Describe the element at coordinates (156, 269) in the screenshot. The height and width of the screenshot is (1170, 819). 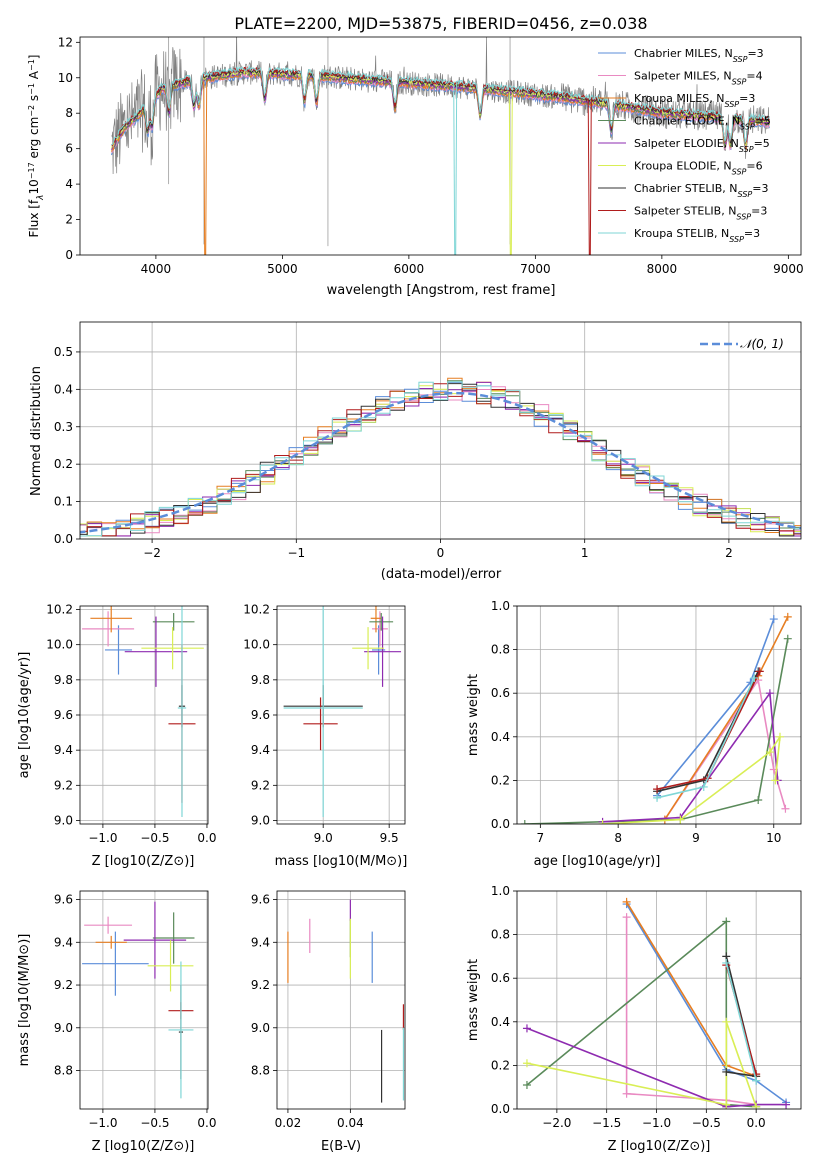
I see `x-tick-label: 4000` at that location.